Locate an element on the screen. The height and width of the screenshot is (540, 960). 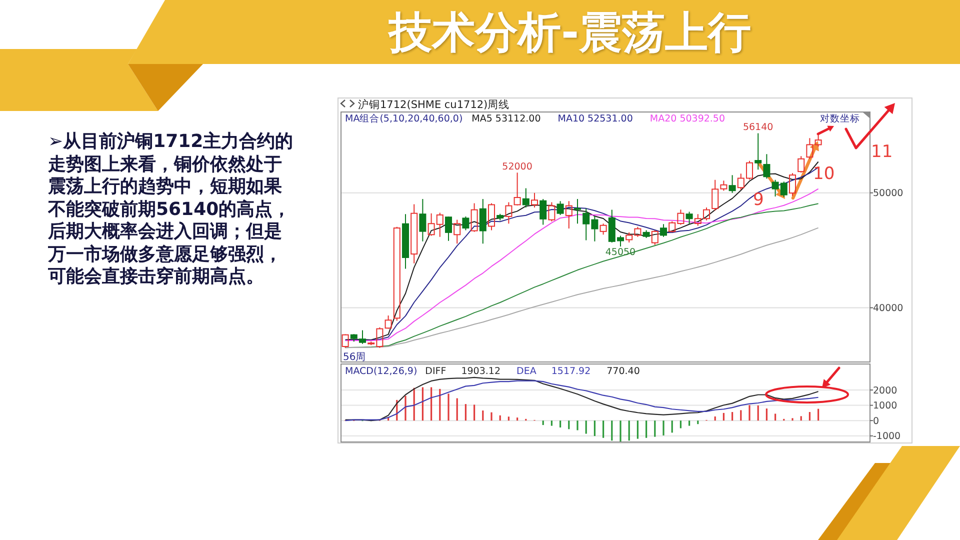
annotation: 56140 is located at coordinates (758, 128).